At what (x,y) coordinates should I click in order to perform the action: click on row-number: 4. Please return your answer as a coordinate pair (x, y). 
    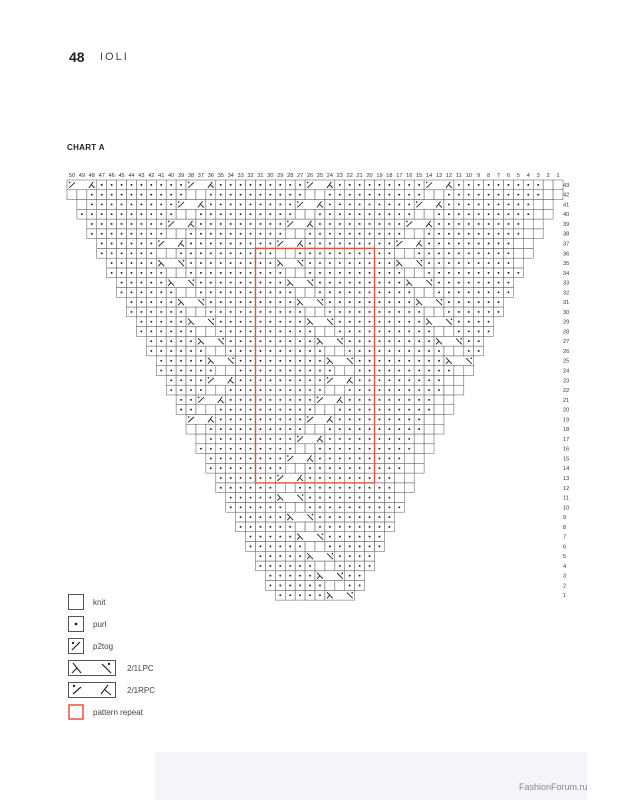
    Looking at the image, I should click on (564, 567).